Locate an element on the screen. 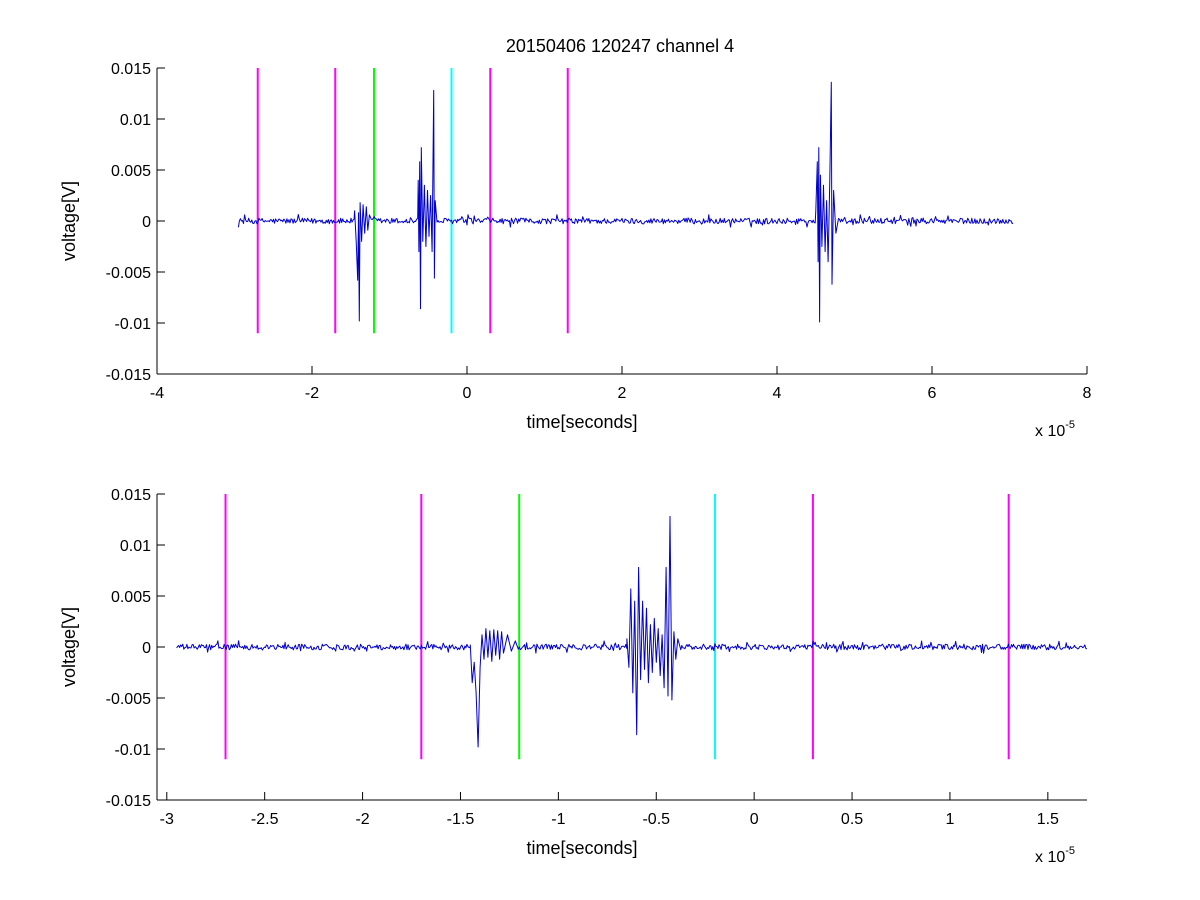  x-tick-label: -4 is located at coordinates (157, 393).